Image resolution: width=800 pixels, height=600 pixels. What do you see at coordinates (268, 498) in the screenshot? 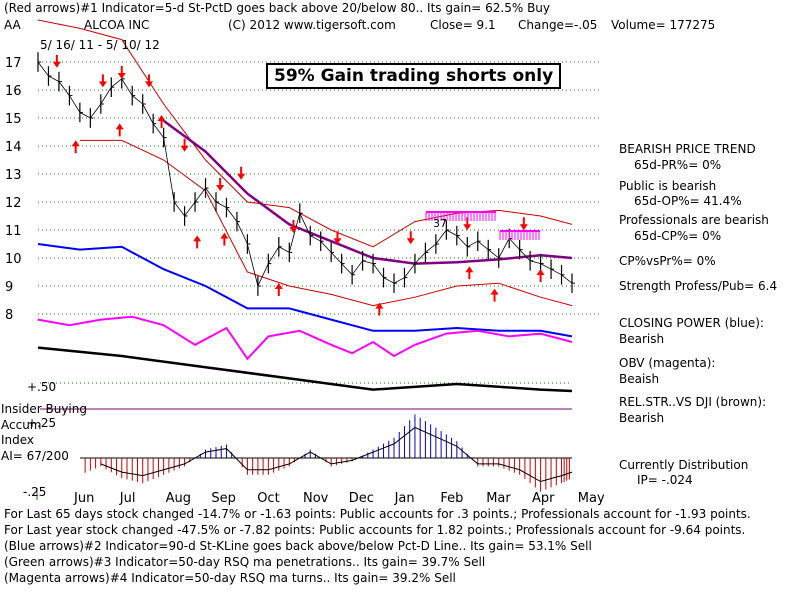
I see `x-tick-label: Oct` at bounding box center [268, 498].